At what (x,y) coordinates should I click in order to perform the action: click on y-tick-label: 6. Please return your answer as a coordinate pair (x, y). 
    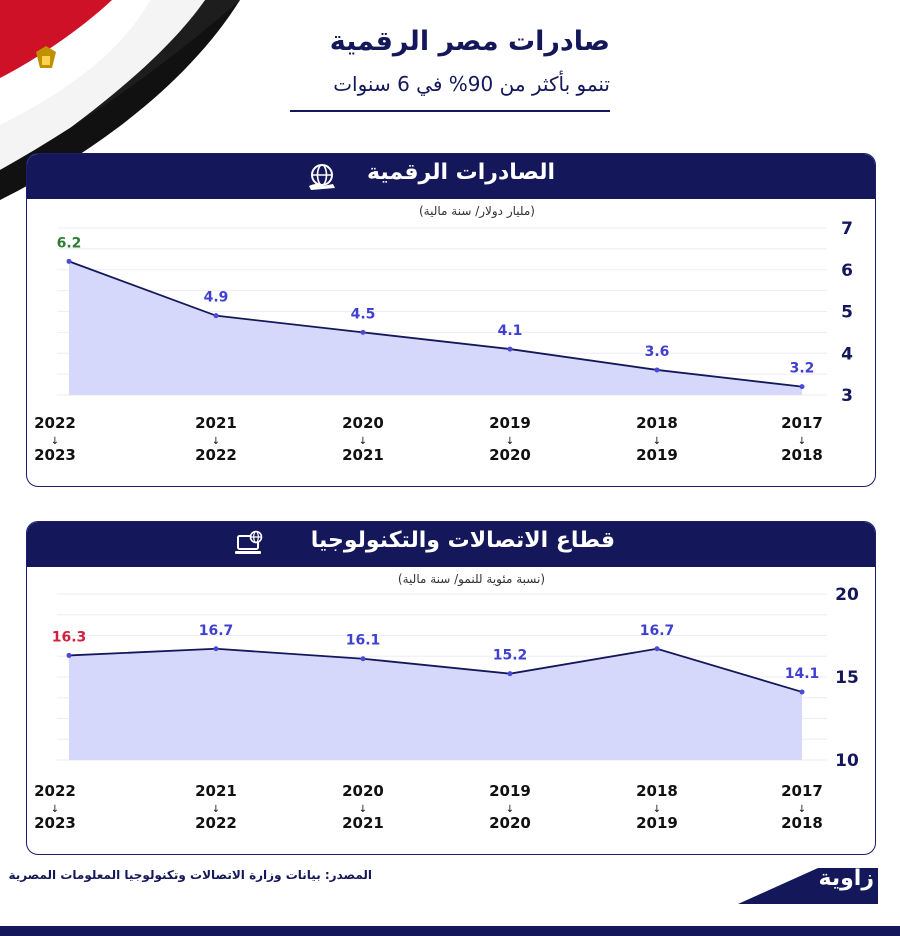
    Looking at the image, I should click on (847, 271).